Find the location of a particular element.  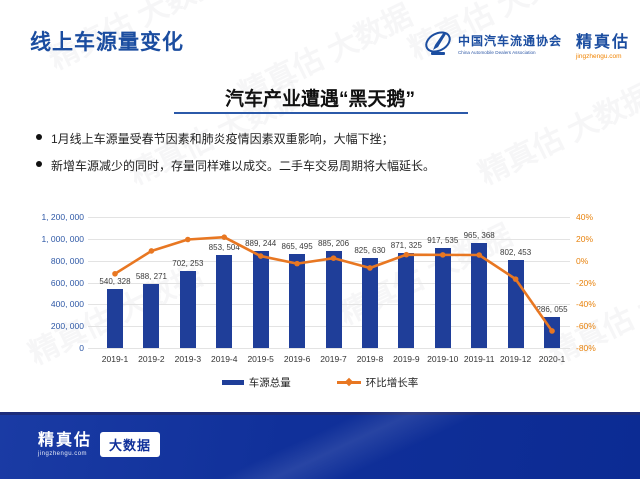

y-axis-left-tick: 1, 200, 000 is located at coordinates (62, 217).